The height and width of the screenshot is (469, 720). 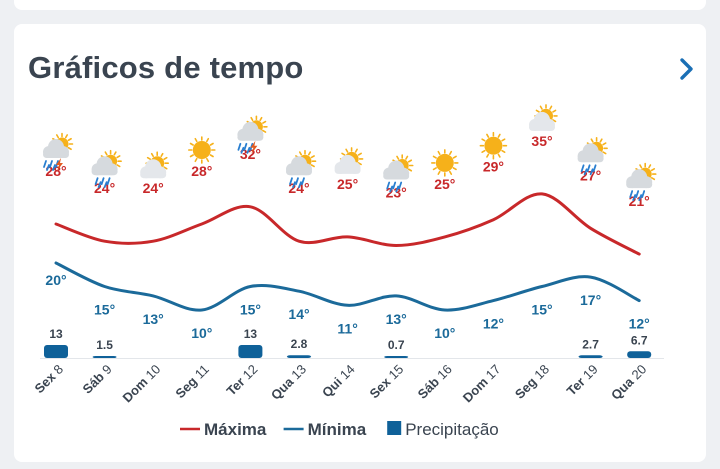 What do you see at coordinates (201, 171) in the screenshot?
I see `max-temperature-label: 28°` at bounding box center [201, 171].